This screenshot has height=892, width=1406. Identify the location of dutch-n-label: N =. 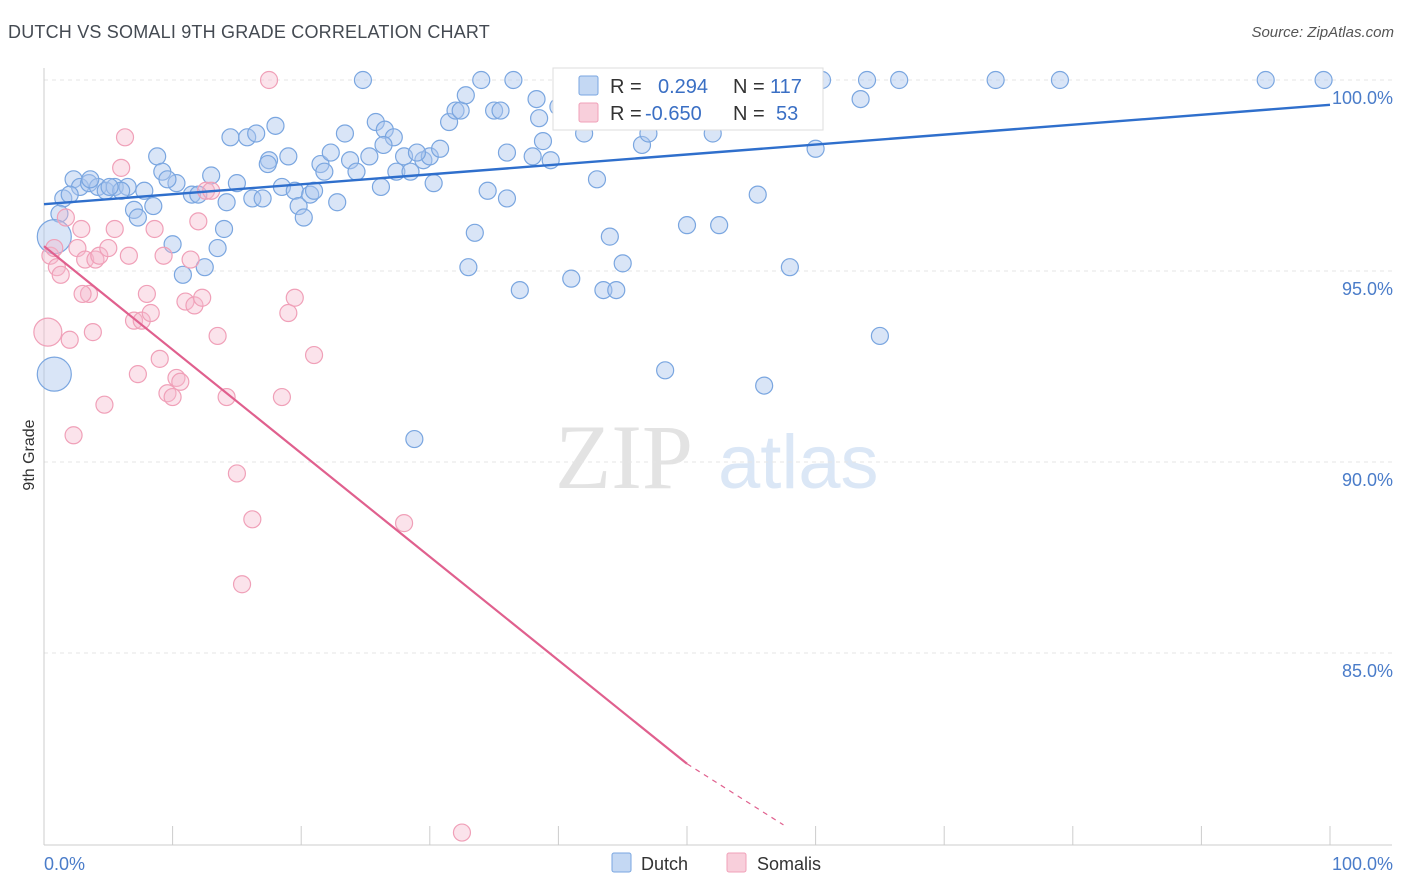
(749, 87).